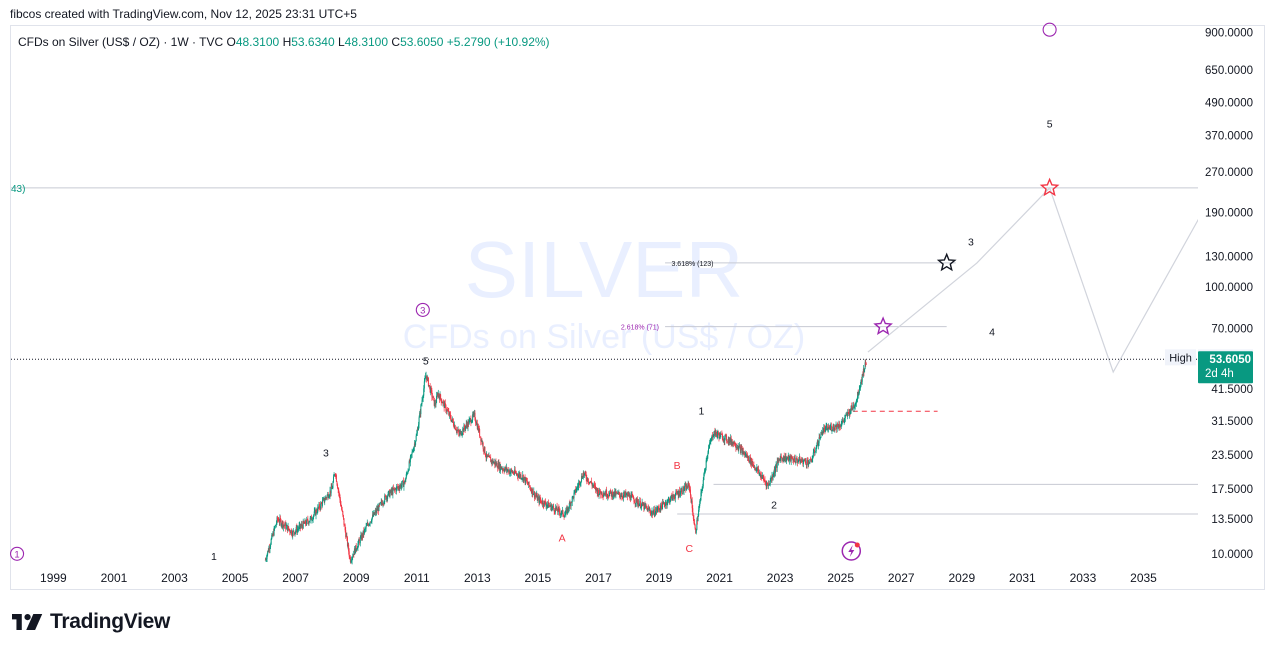 Image resolution: width=1275 pixels, height=652 pixels. What do you see at coordinates (110, 621) in the screenshot?
I see `tradingview-logo-text: TradingView` at bounding box center [110, 621].